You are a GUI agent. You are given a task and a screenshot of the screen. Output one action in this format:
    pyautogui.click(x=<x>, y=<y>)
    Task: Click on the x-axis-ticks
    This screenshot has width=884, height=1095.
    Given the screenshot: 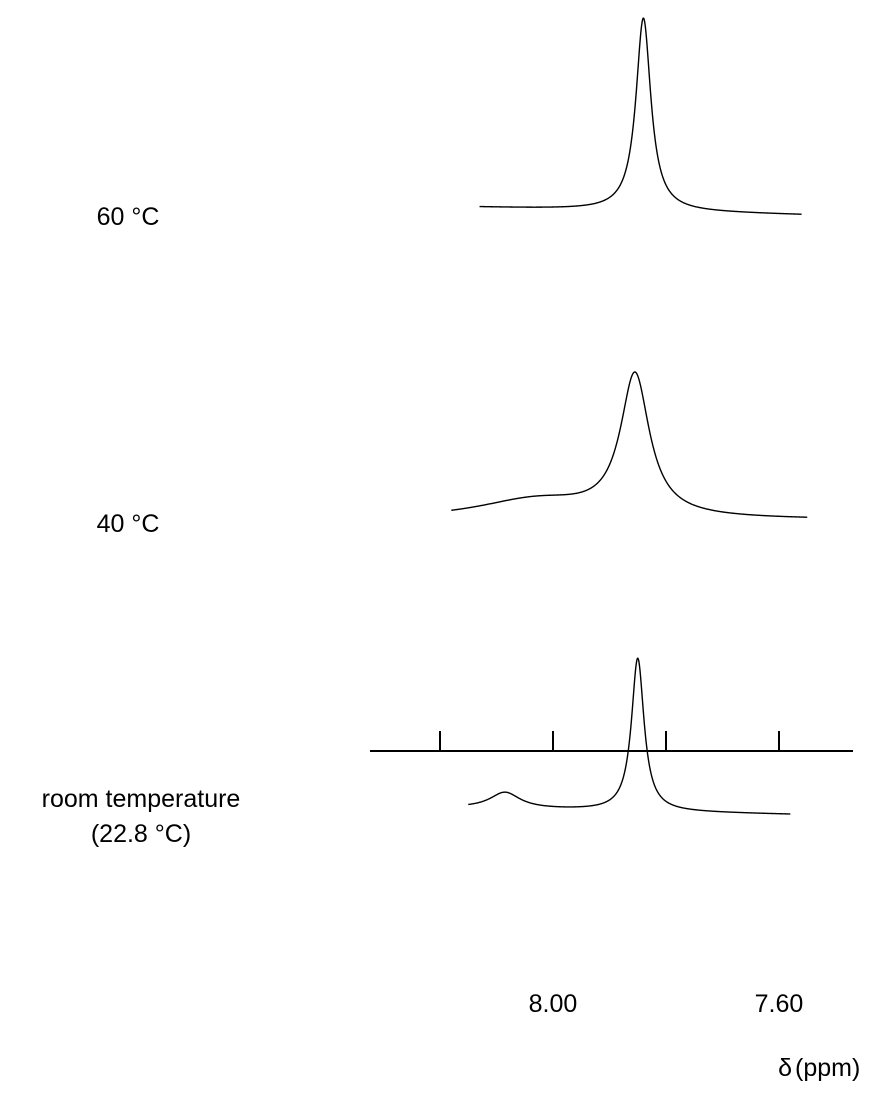 What is the action you would take?
    pyautogui.click(x=609, y=741)
    